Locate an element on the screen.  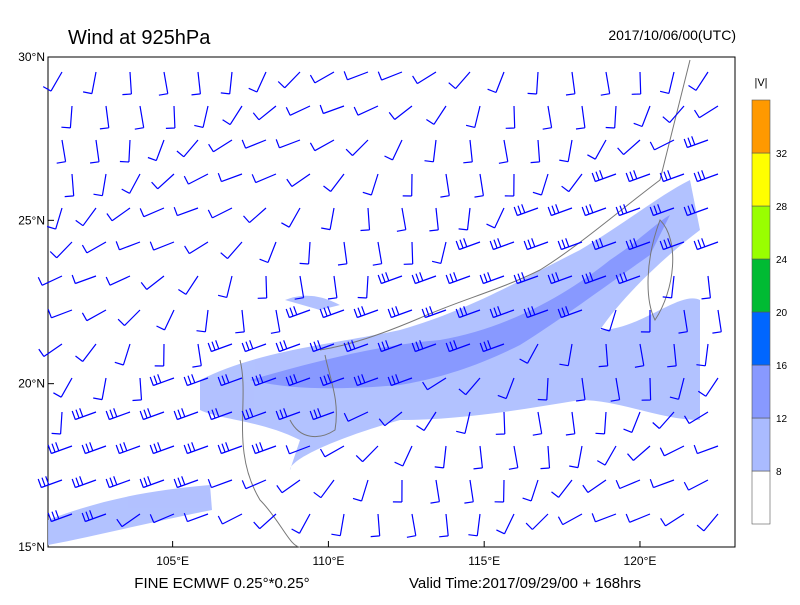
coastline is located at coordinates (270, 453).